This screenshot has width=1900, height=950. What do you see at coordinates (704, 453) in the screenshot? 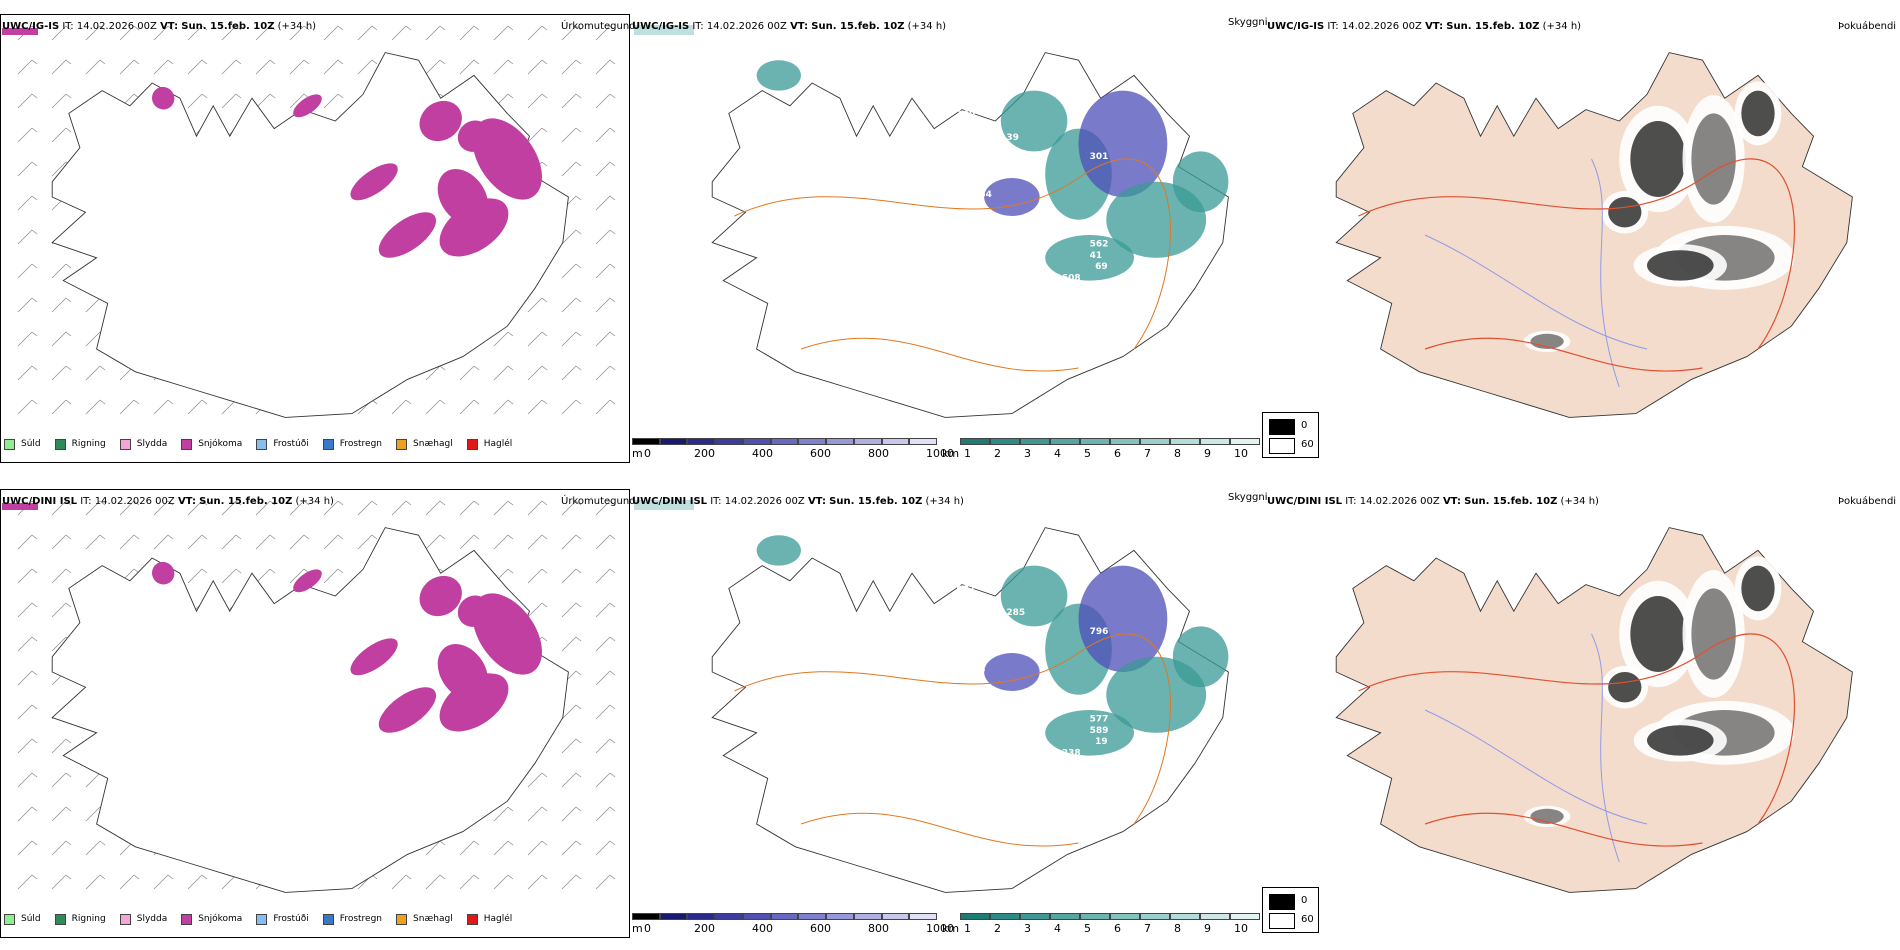
I see `height-tick: 200` at bounding box center [704, 453].